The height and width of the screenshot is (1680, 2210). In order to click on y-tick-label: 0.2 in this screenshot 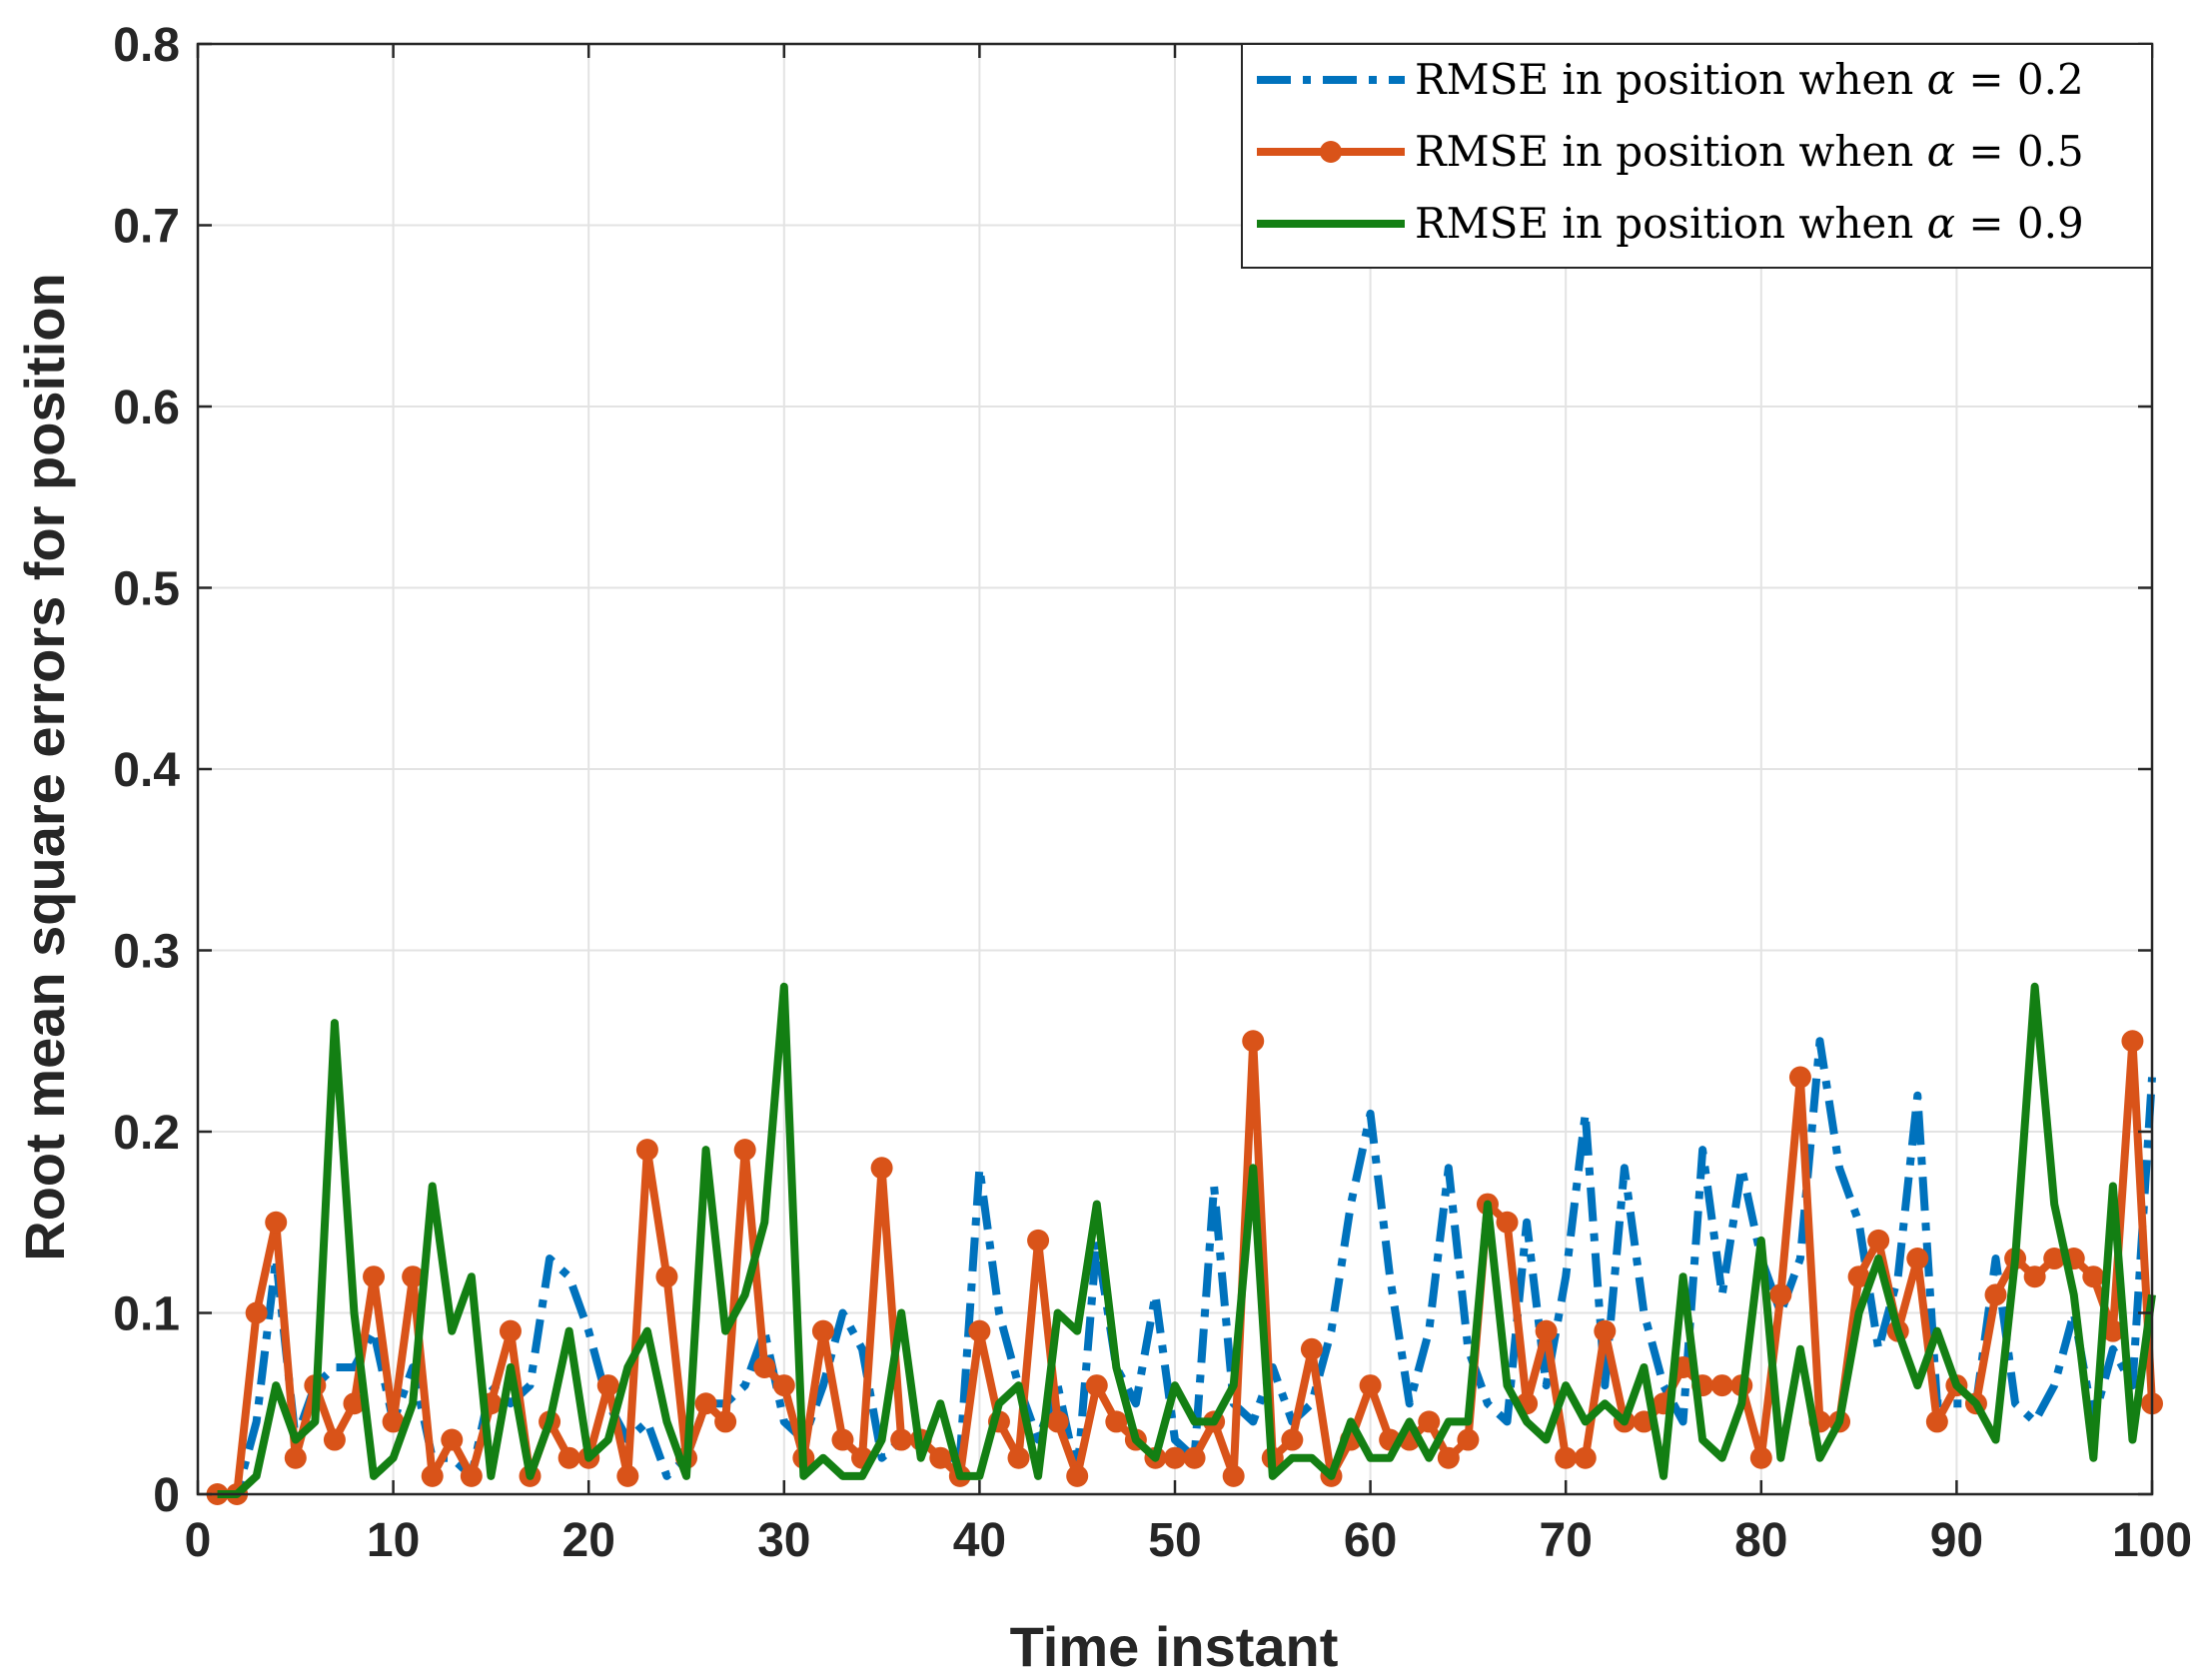, I will do `click(146, 1133)`.